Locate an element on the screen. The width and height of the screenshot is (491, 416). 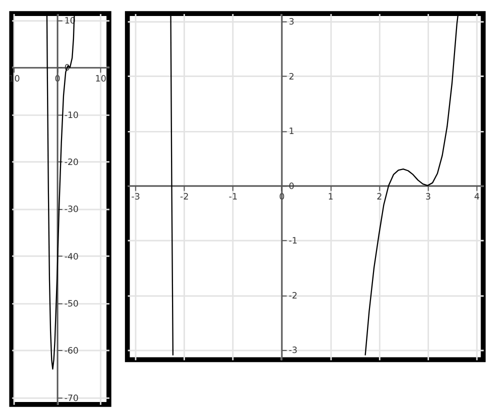
x-tick-label: 10 is located at coordinates (100, 79).